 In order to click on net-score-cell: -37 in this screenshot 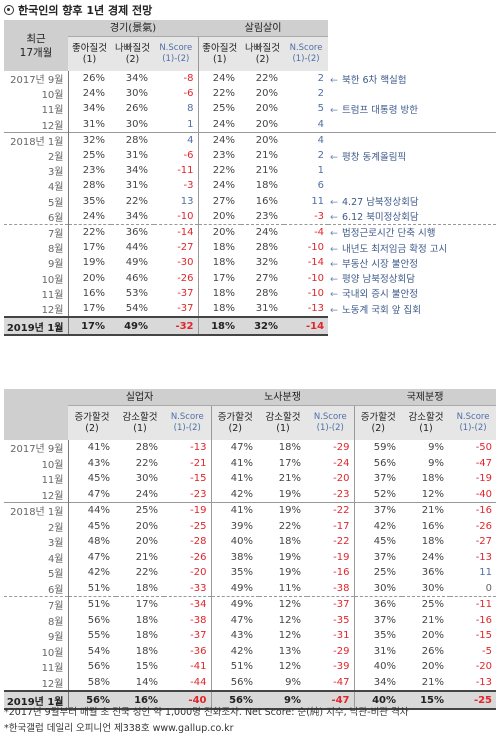, I will do `click(185, 293)`.